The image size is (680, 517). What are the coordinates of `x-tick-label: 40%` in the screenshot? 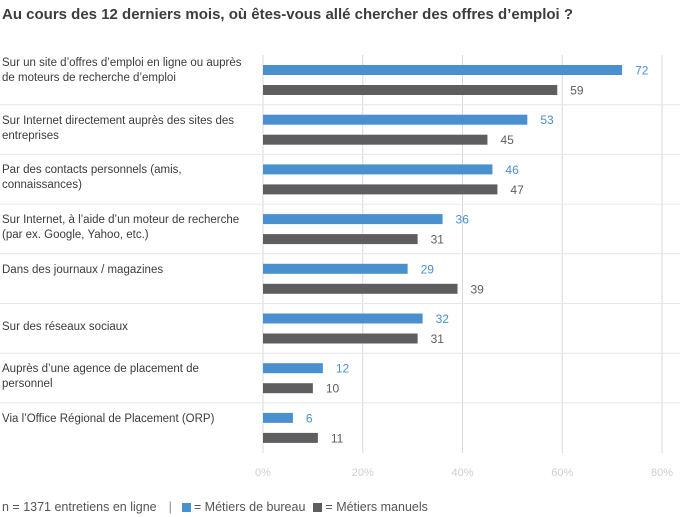 It's located at (462, 473).